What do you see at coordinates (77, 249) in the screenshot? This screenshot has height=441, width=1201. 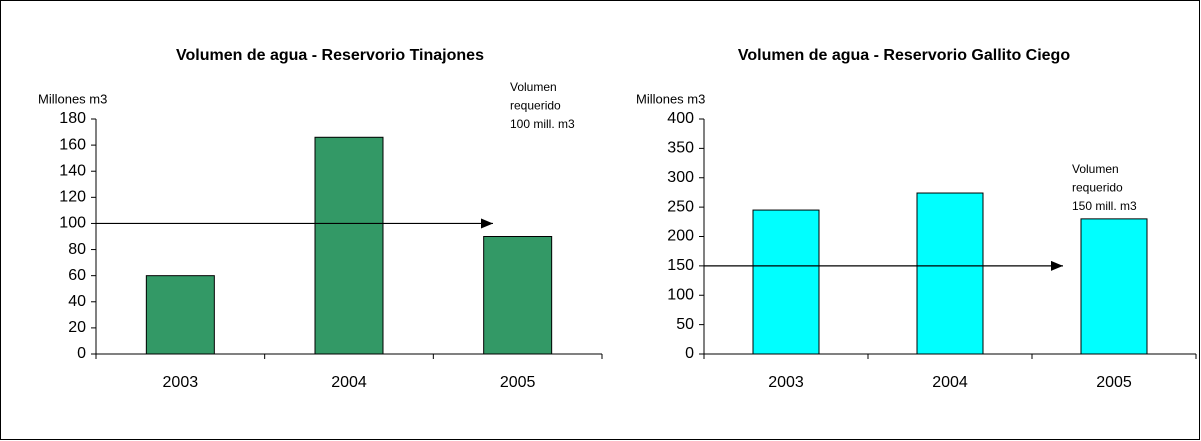 I see `y-tick-label: 80` at bounding box center [77, 249].